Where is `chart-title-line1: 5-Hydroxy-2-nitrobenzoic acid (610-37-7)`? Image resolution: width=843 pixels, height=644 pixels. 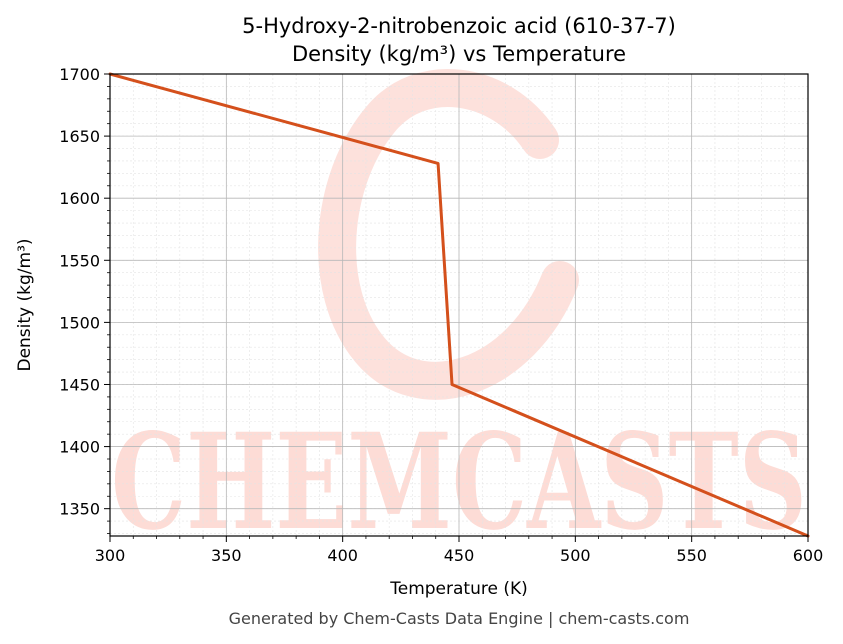
chart-title-line1: 5-Hydroxy-2-nitrobenzoic acid (610-37-7) is located at coordinates (459, 26).